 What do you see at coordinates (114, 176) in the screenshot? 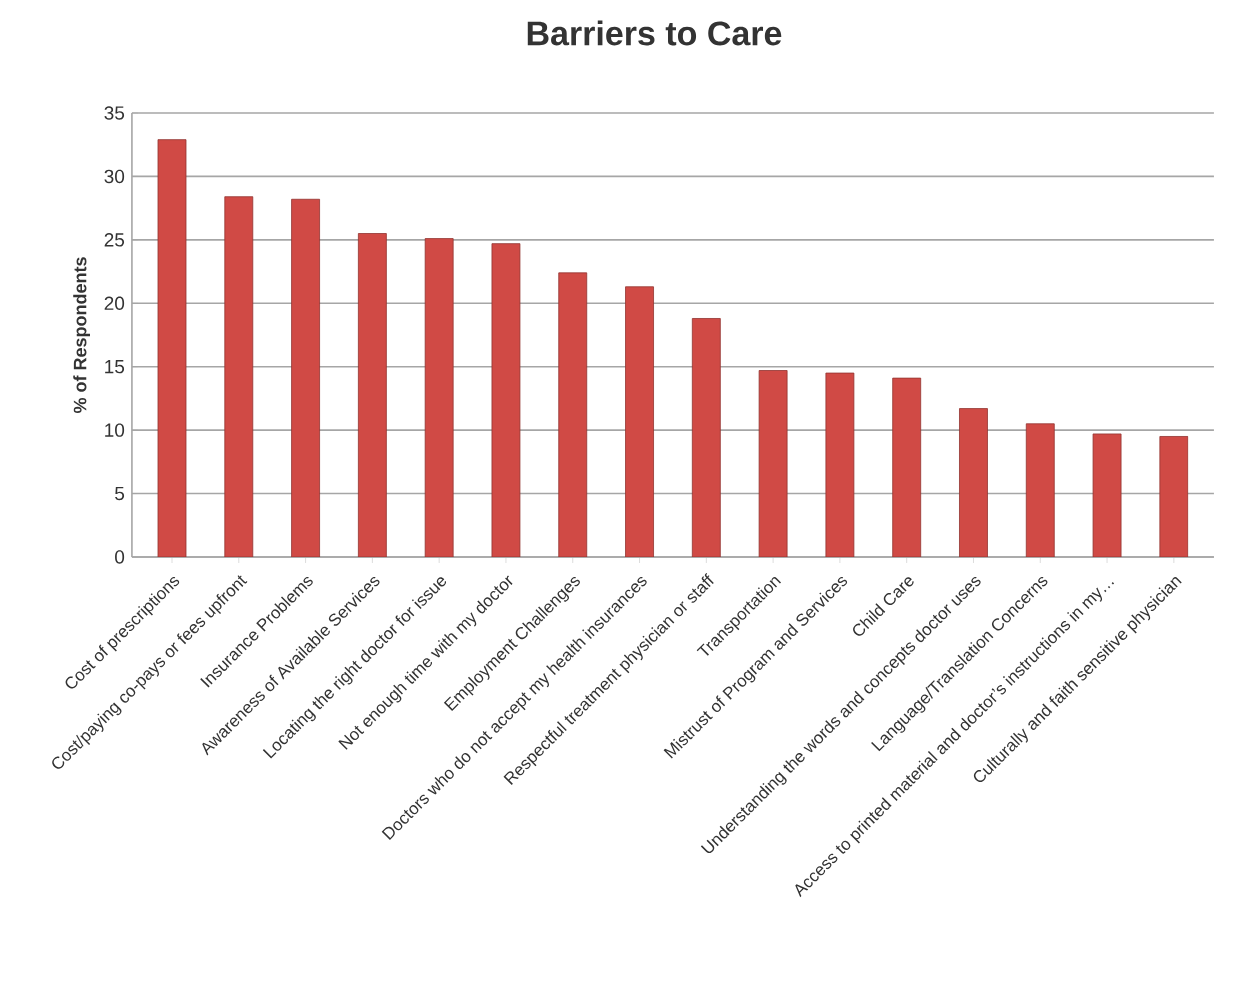
I see `y-tick-label: 30` at bounding box center [114, 176].